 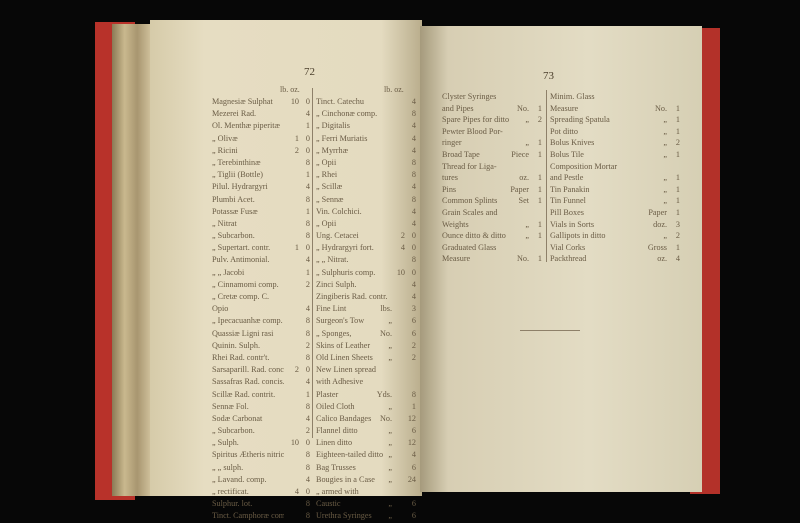 What do you see at coordinates (523, 201) in the screenshot?
I see `item-unit: Set` at bounding box center [523, 201].